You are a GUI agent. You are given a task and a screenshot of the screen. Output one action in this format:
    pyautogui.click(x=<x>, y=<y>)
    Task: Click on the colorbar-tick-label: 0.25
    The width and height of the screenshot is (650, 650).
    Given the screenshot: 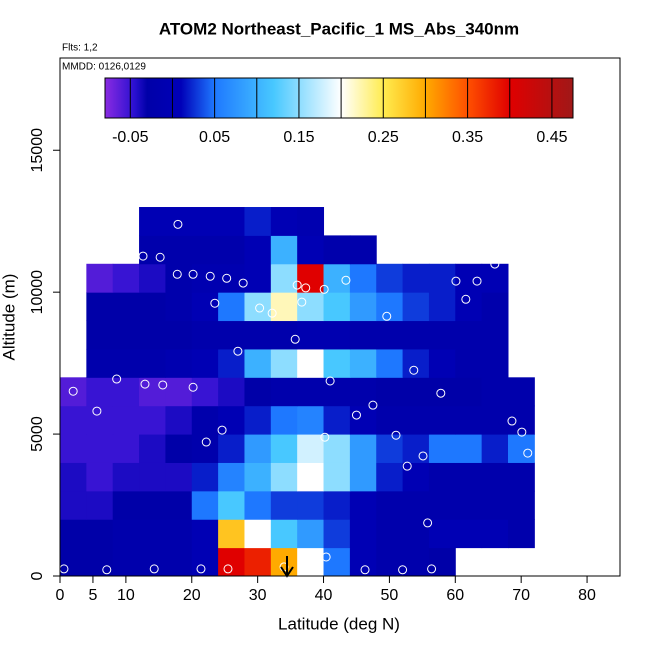 What is the action you would take?
    pyautogui.click(x=383, y=137)
    